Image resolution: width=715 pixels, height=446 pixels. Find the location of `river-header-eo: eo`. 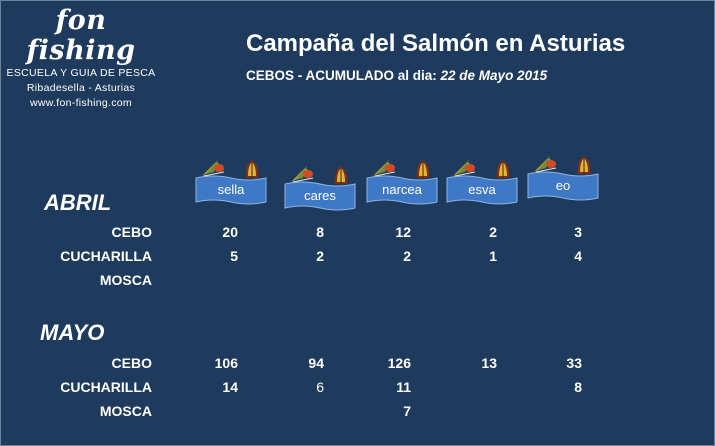

river-header-eo: eo is located at coordinates (563, 177).